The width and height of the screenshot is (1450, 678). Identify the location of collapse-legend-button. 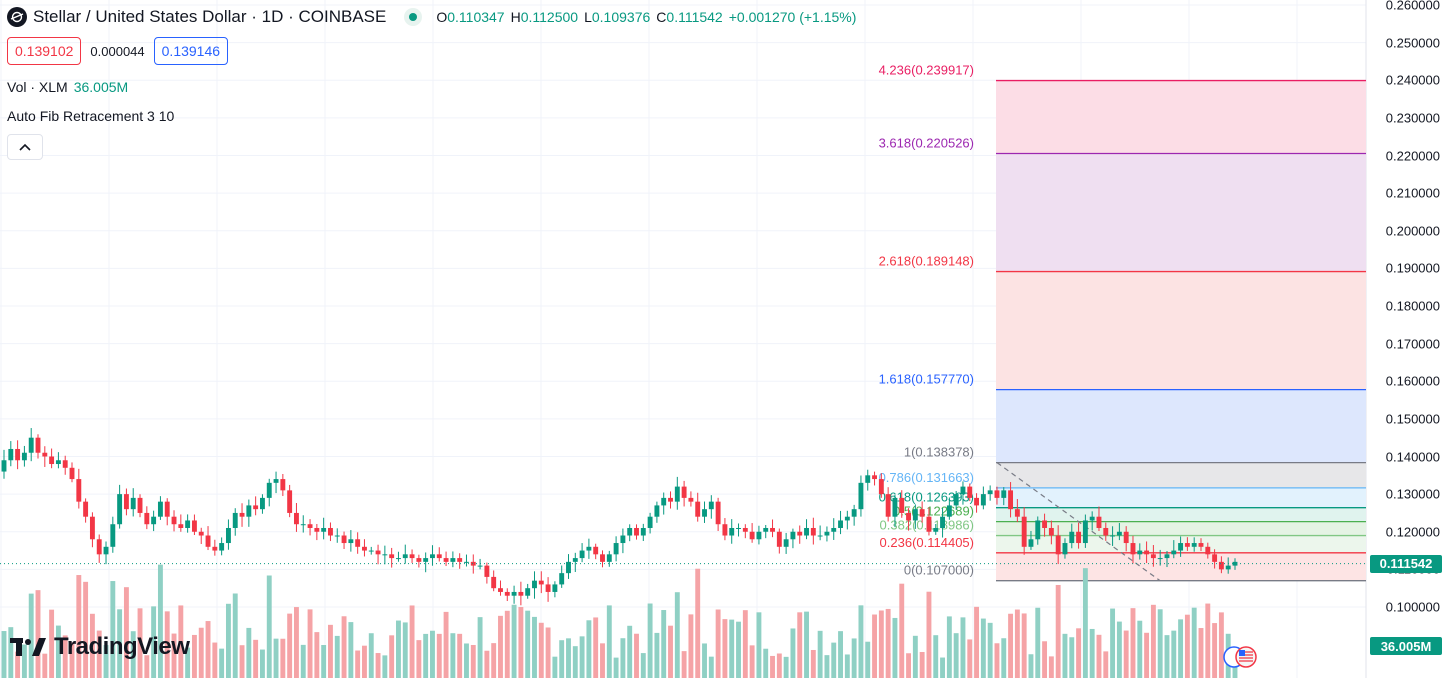
(25, 147).